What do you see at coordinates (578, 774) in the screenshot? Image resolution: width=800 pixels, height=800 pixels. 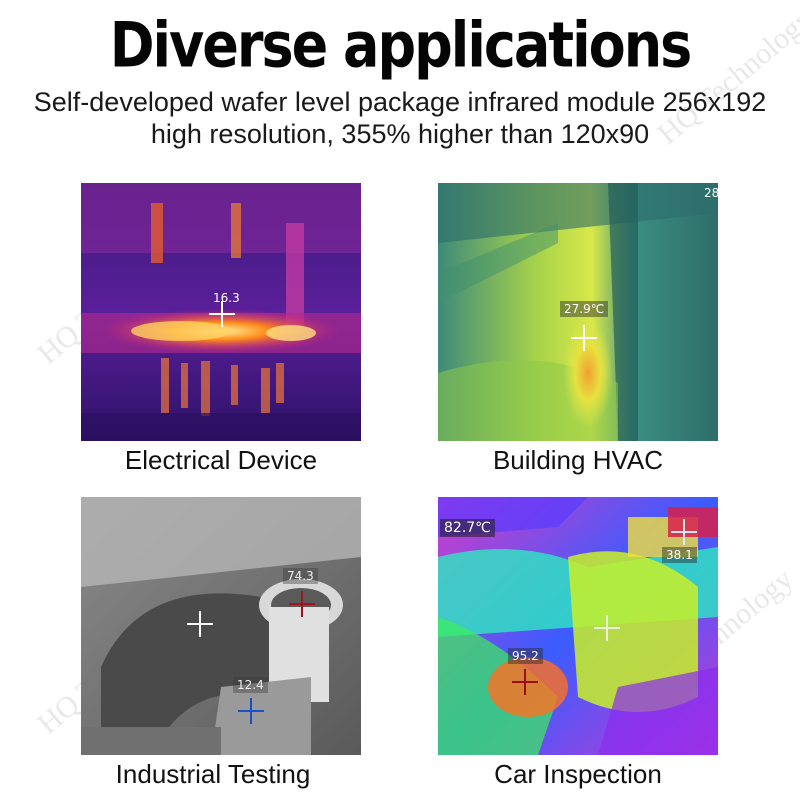 I see `caption-car-inspection: Car Inspection` at bounding box center [578, 774].